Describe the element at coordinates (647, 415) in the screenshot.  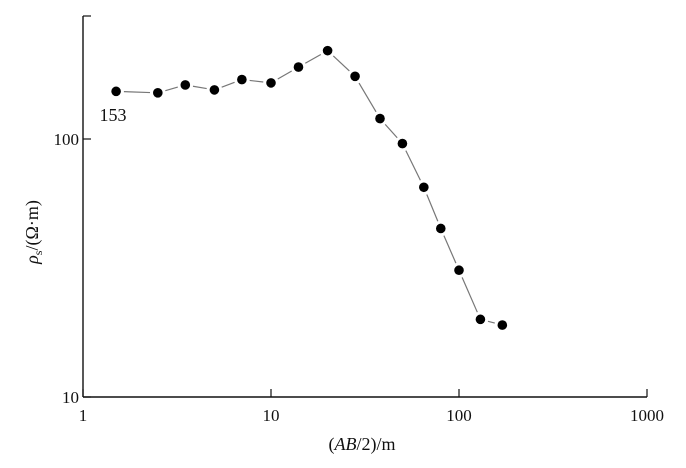
I see `x-tick-label: 1000` at that location.